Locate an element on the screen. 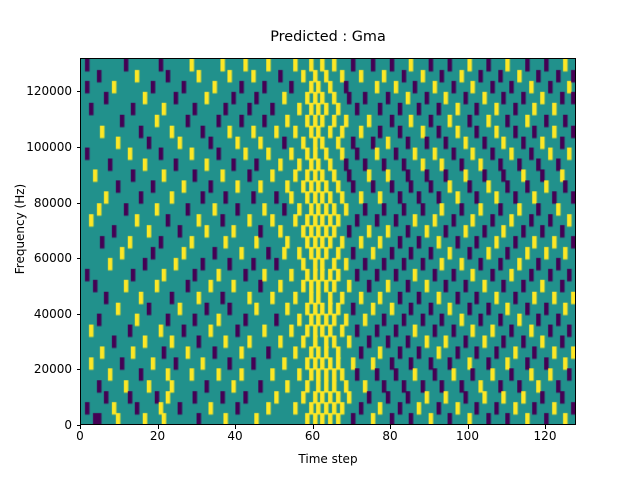 This screenshot has height=480, width=640. x-tick-label: 20 is located at coordinates (157, 436).